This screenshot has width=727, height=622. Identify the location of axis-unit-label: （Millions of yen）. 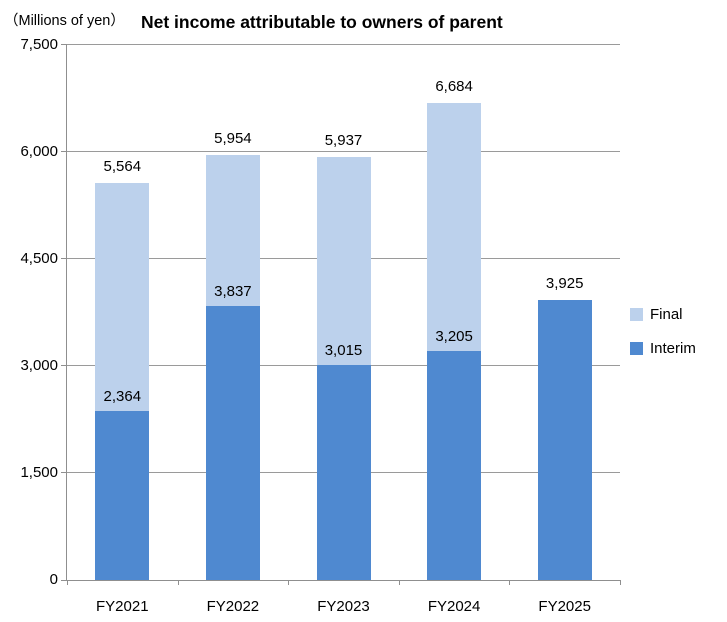
(64, 21).